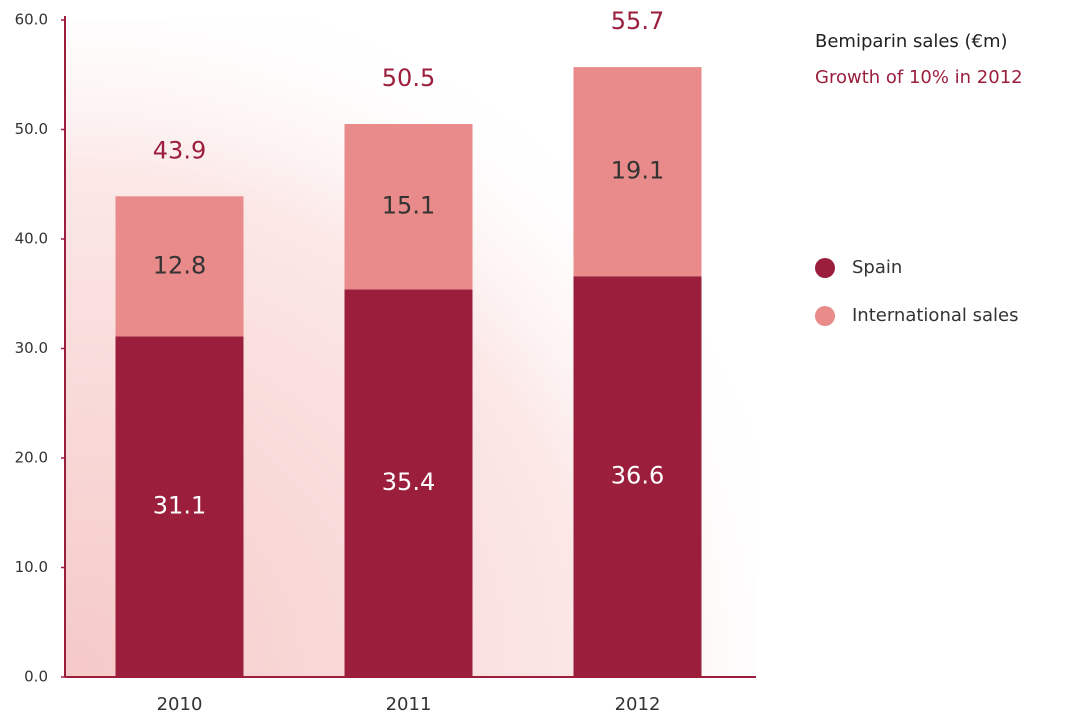 The height and width of the screenshot is (718, 1073). Describe the element at coordinates (638, 704) in the screenshot. I see `x-tick-label: 2012` at that location.